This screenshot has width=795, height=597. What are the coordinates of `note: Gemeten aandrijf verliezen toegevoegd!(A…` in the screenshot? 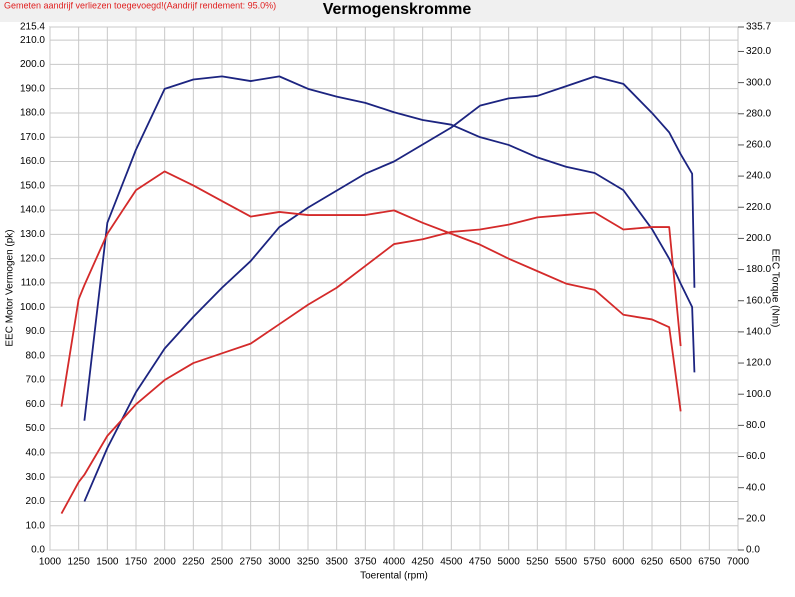 It's located at (140, 5).